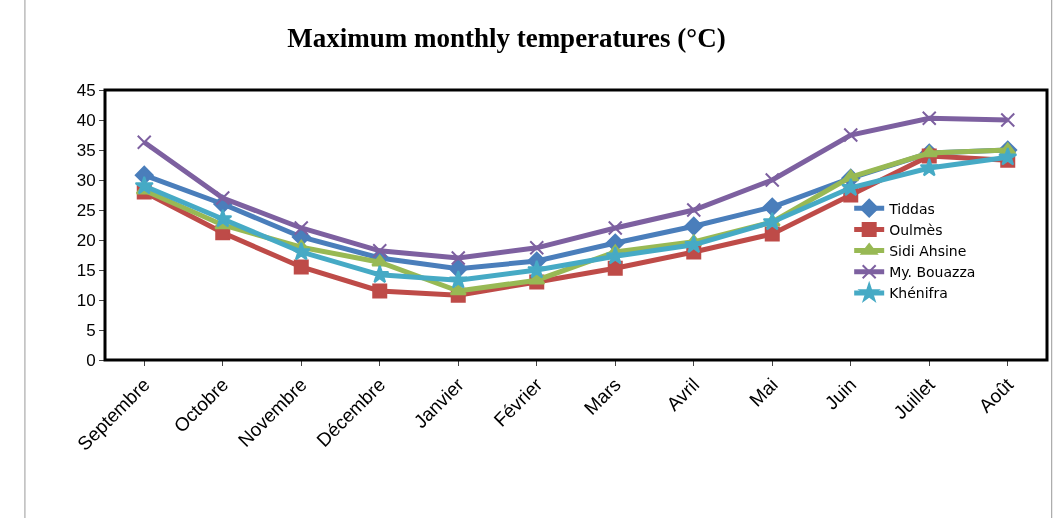  Describe the element at coordinates (86, 240) in the screenshot. I see `y-tick-label: 20` at that location.